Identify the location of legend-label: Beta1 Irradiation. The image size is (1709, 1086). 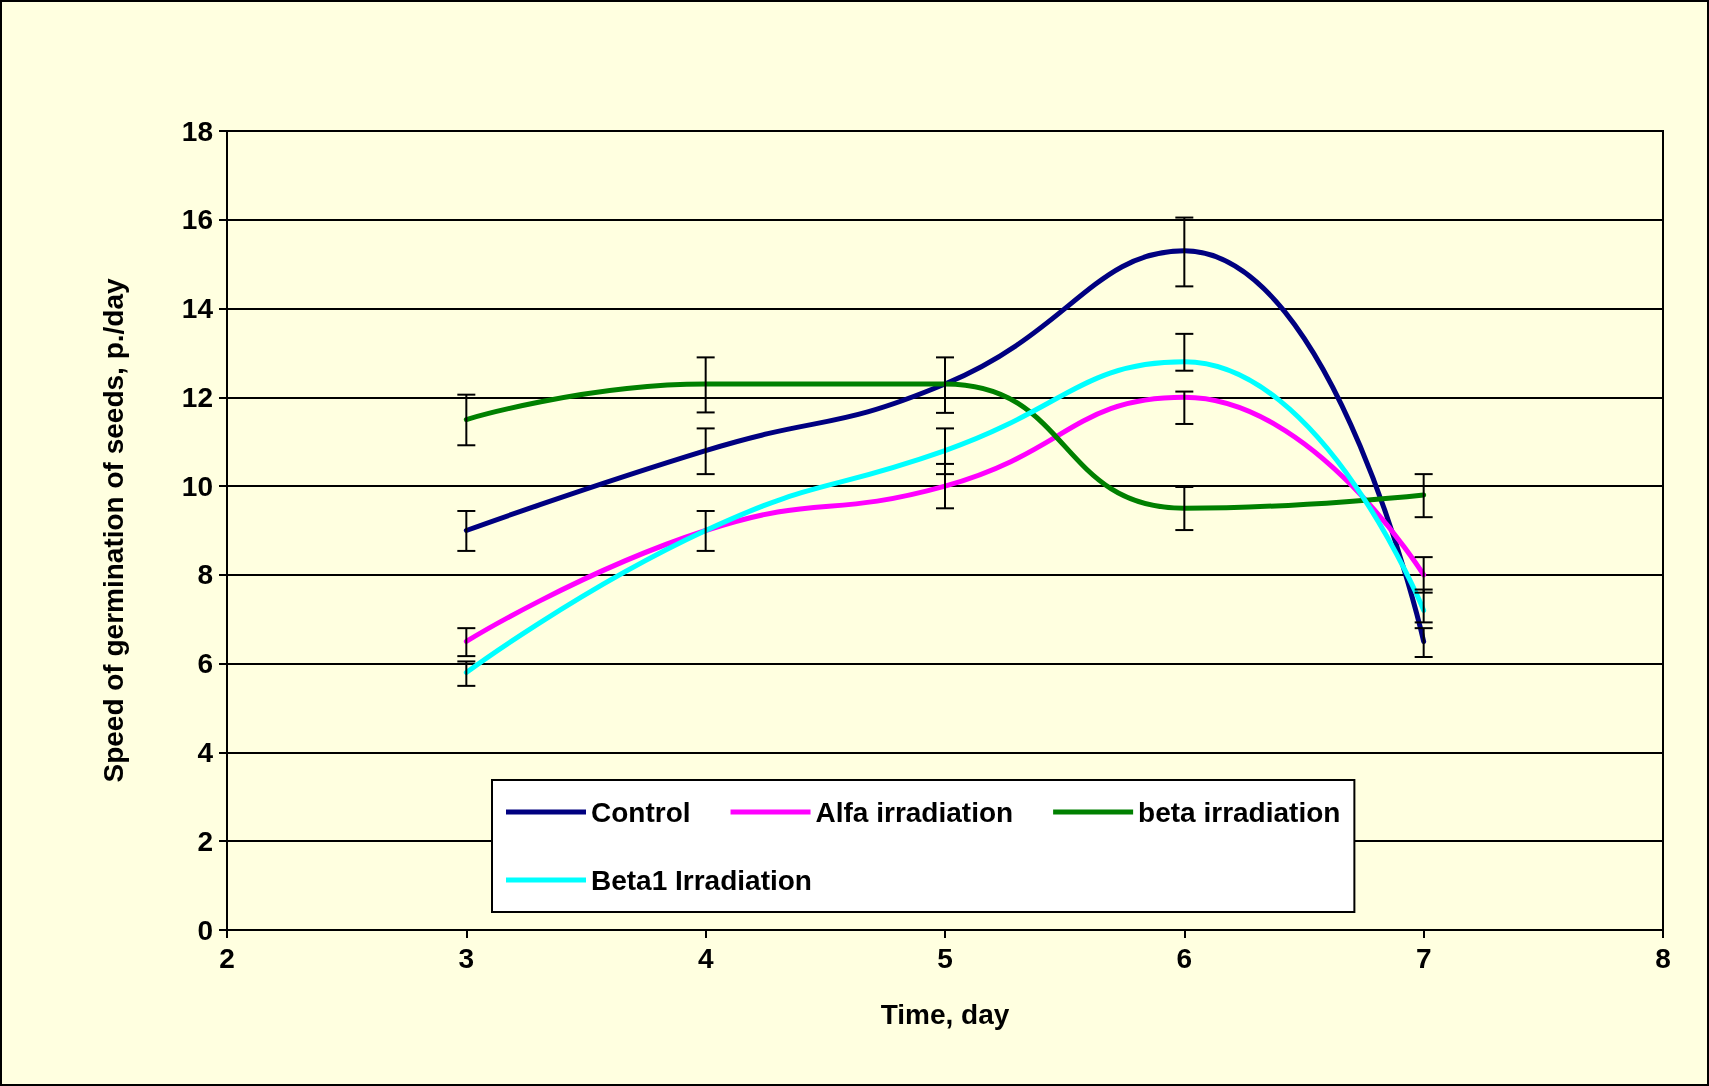
(701, 880).